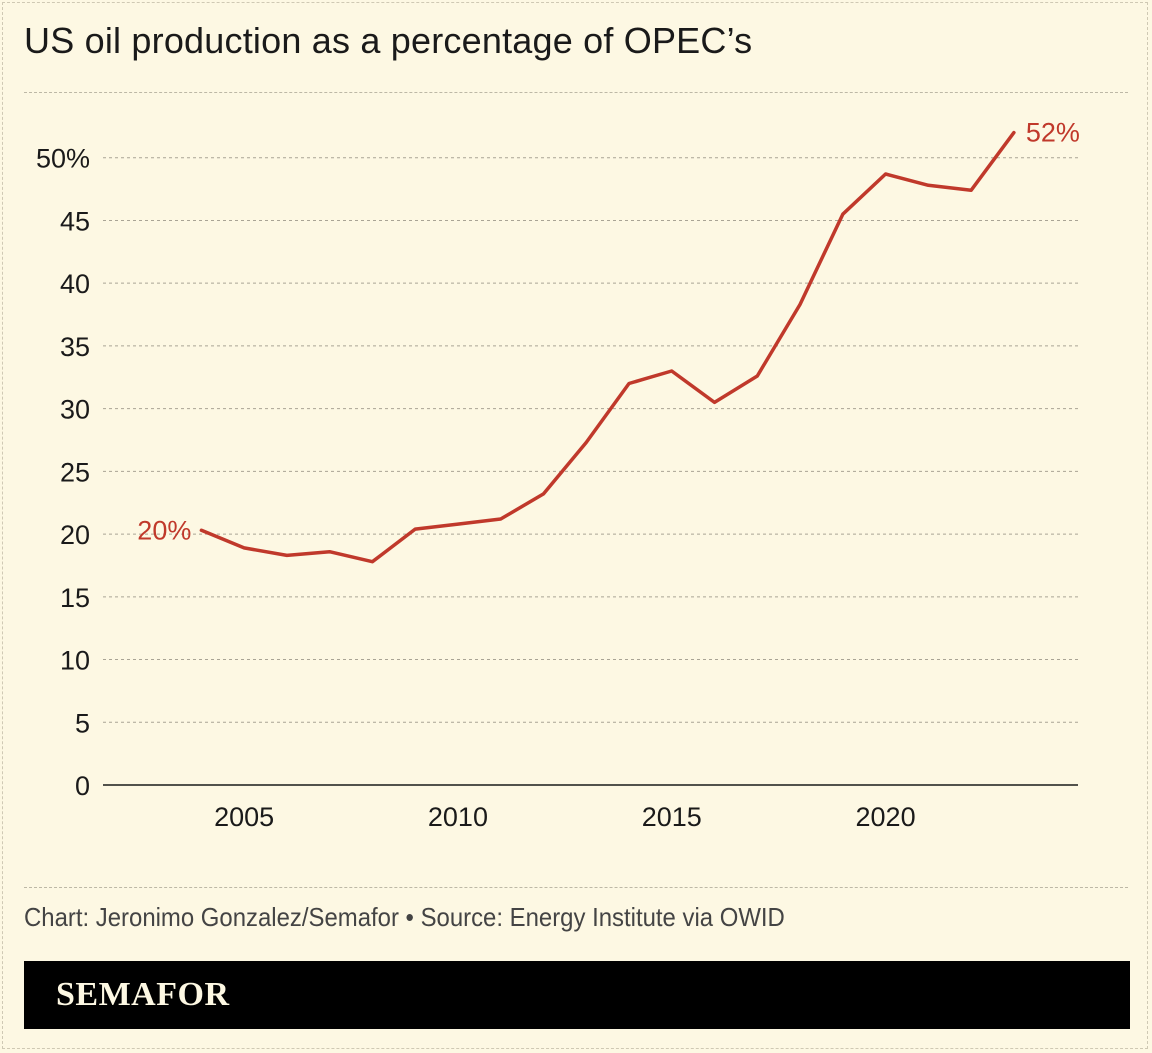 The height and width of the screenshot is (1053, 1152). What do you see at coordinates (577, 995) in the screenshot?
I see `brand-bar: SEMAFOR` at bounding box center [577, 995].